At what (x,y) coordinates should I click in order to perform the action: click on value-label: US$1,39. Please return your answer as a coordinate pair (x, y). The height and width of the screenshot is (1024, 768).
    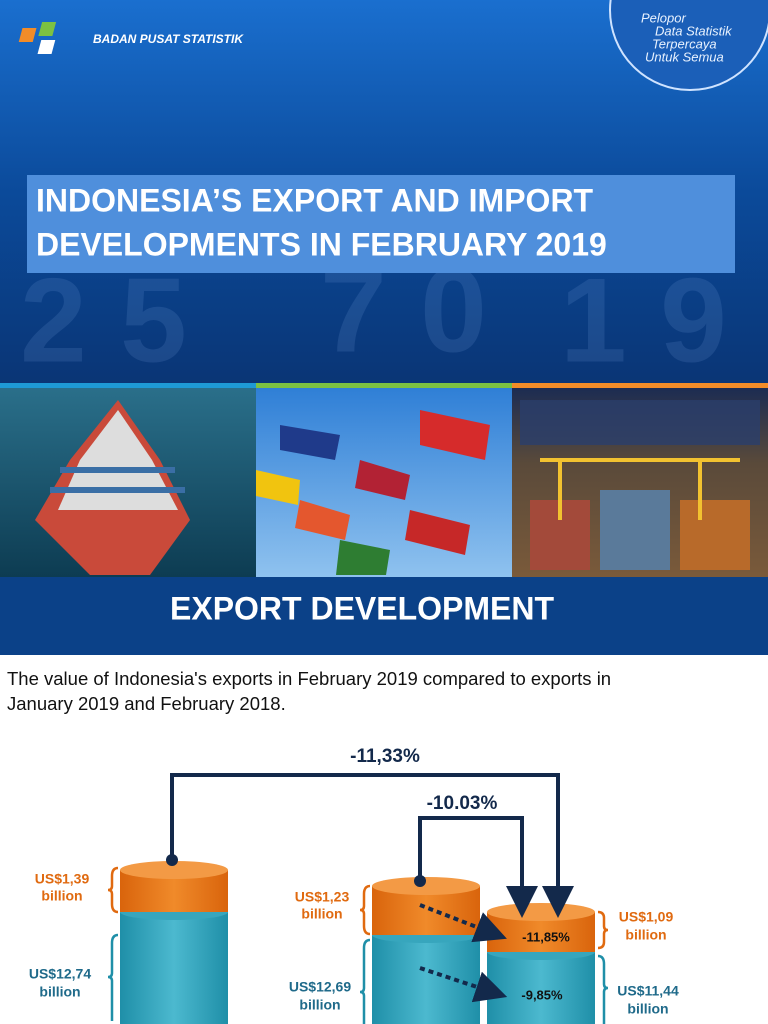
    Looking at the image, I should click on (62, 879).